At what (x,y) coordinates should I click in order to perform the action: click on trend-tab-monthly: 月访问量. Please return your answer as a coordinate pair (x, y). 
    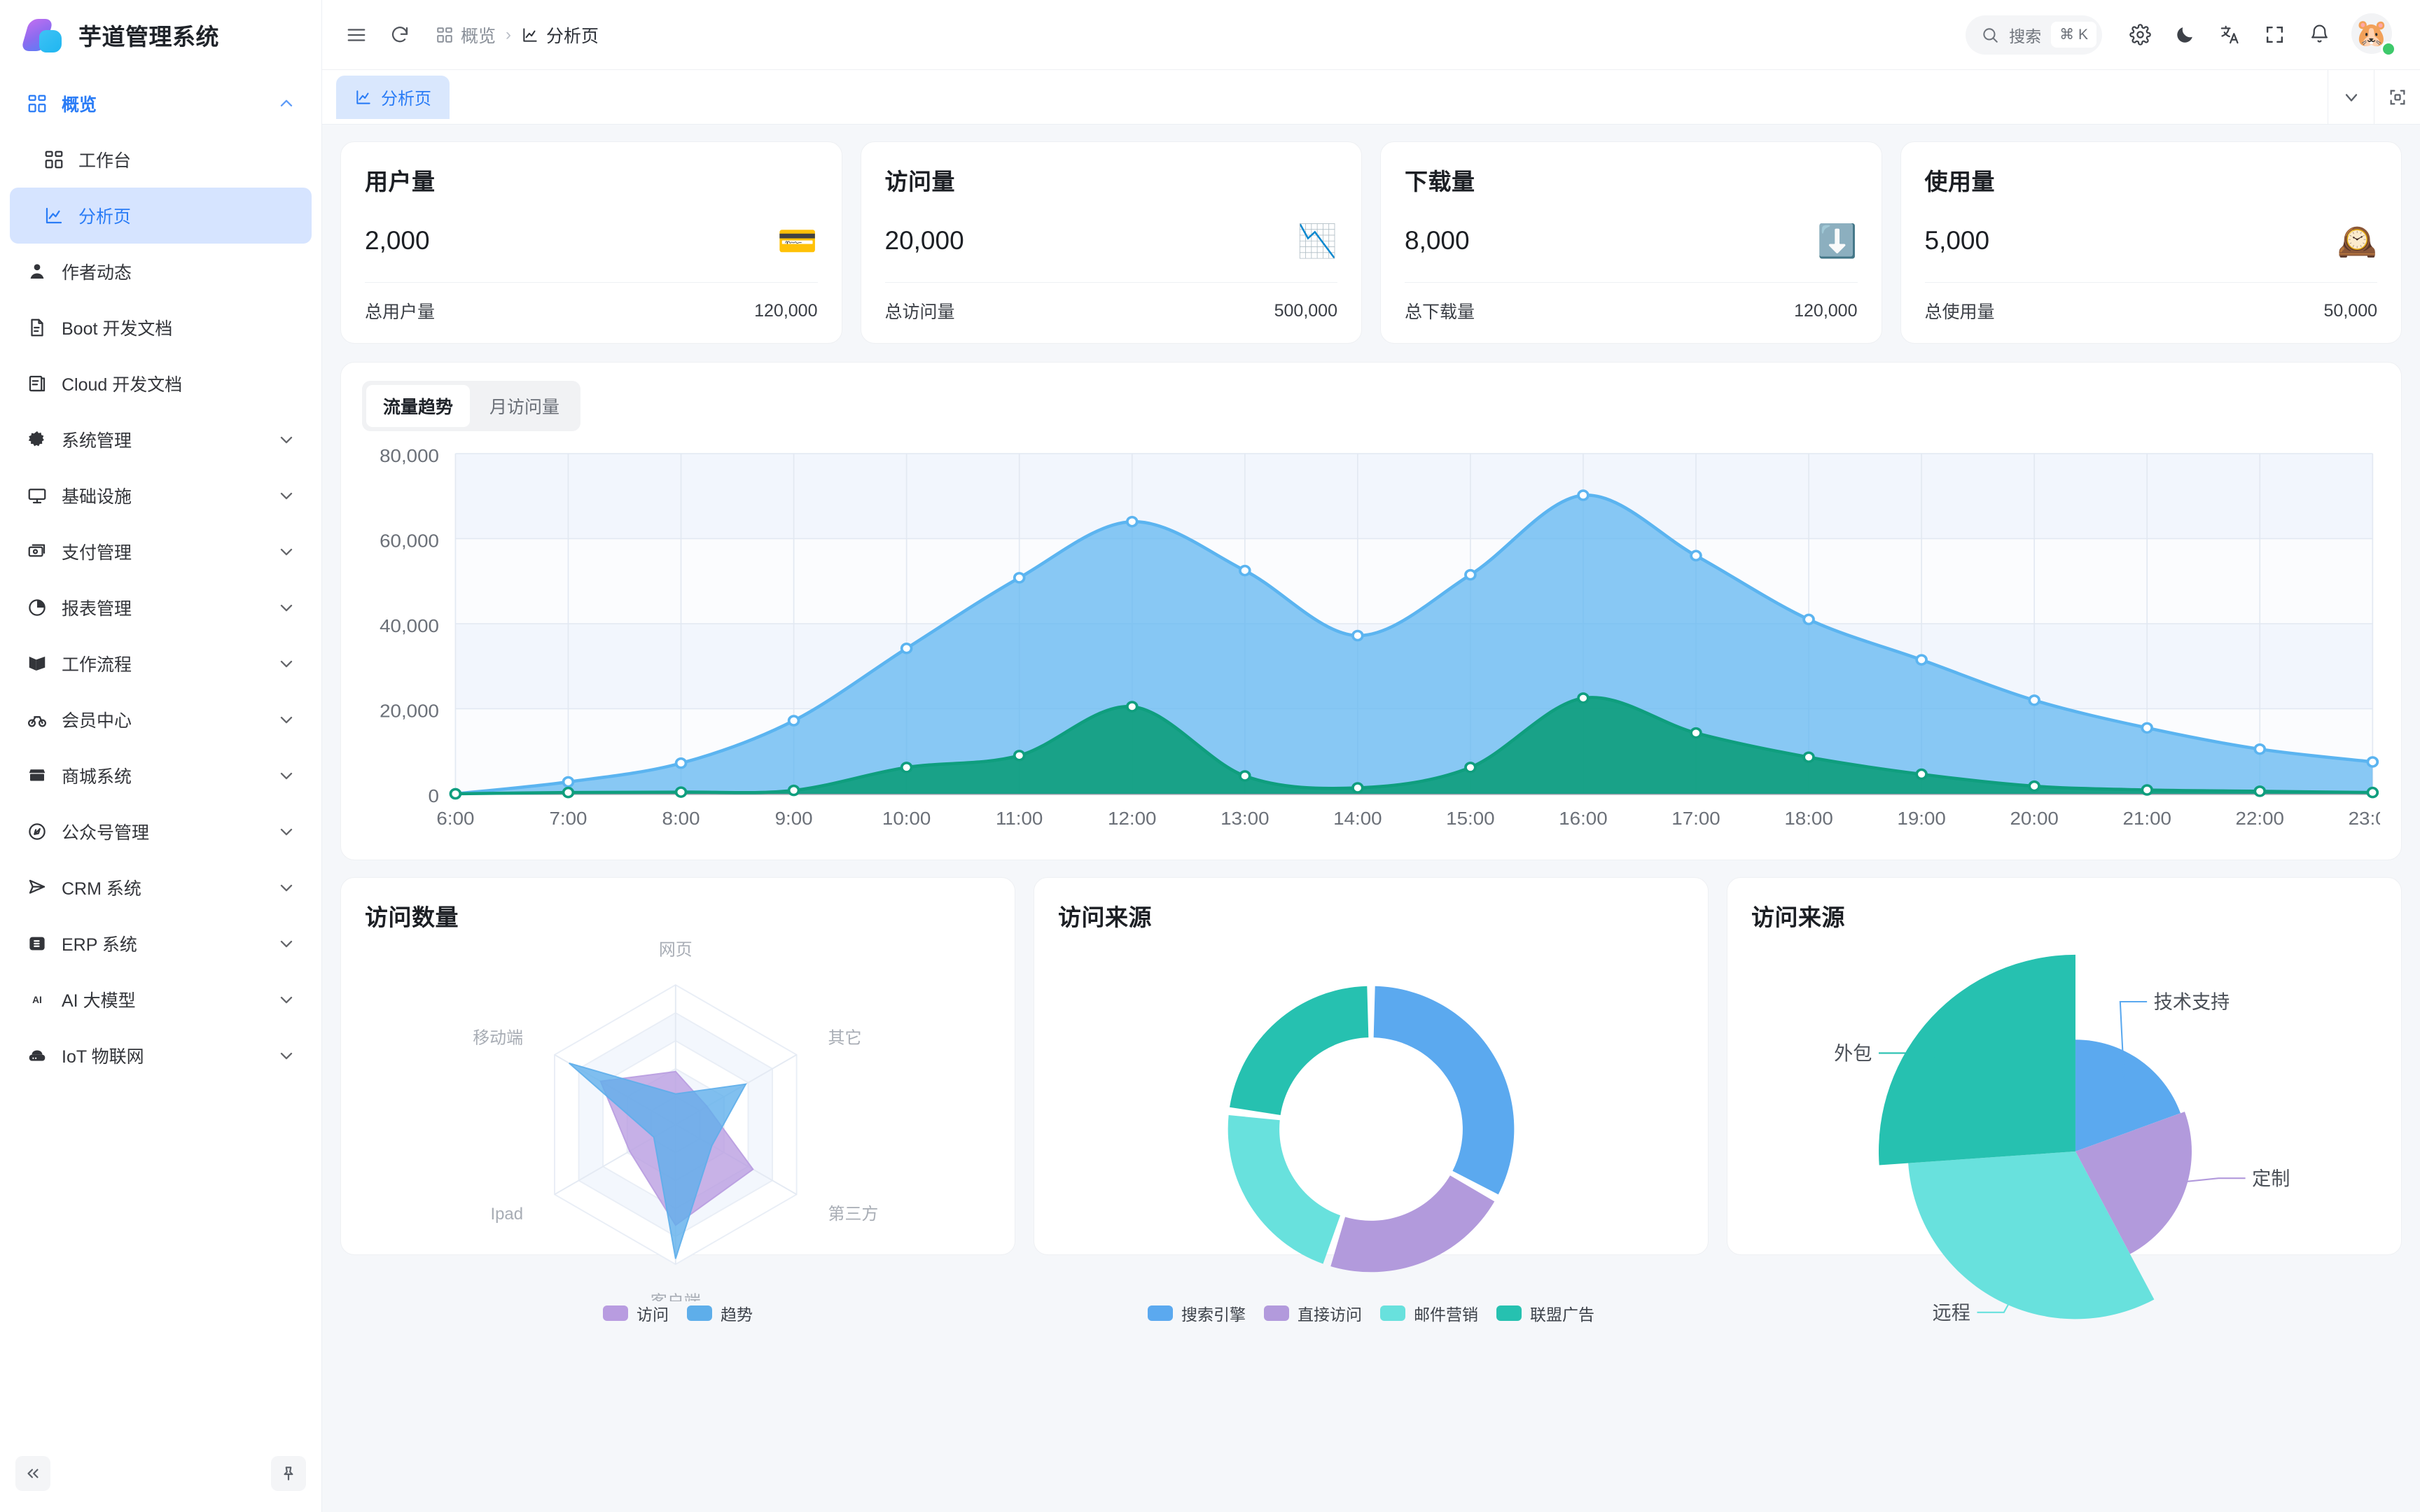
    Looking at the image, I should click on (524, 407).